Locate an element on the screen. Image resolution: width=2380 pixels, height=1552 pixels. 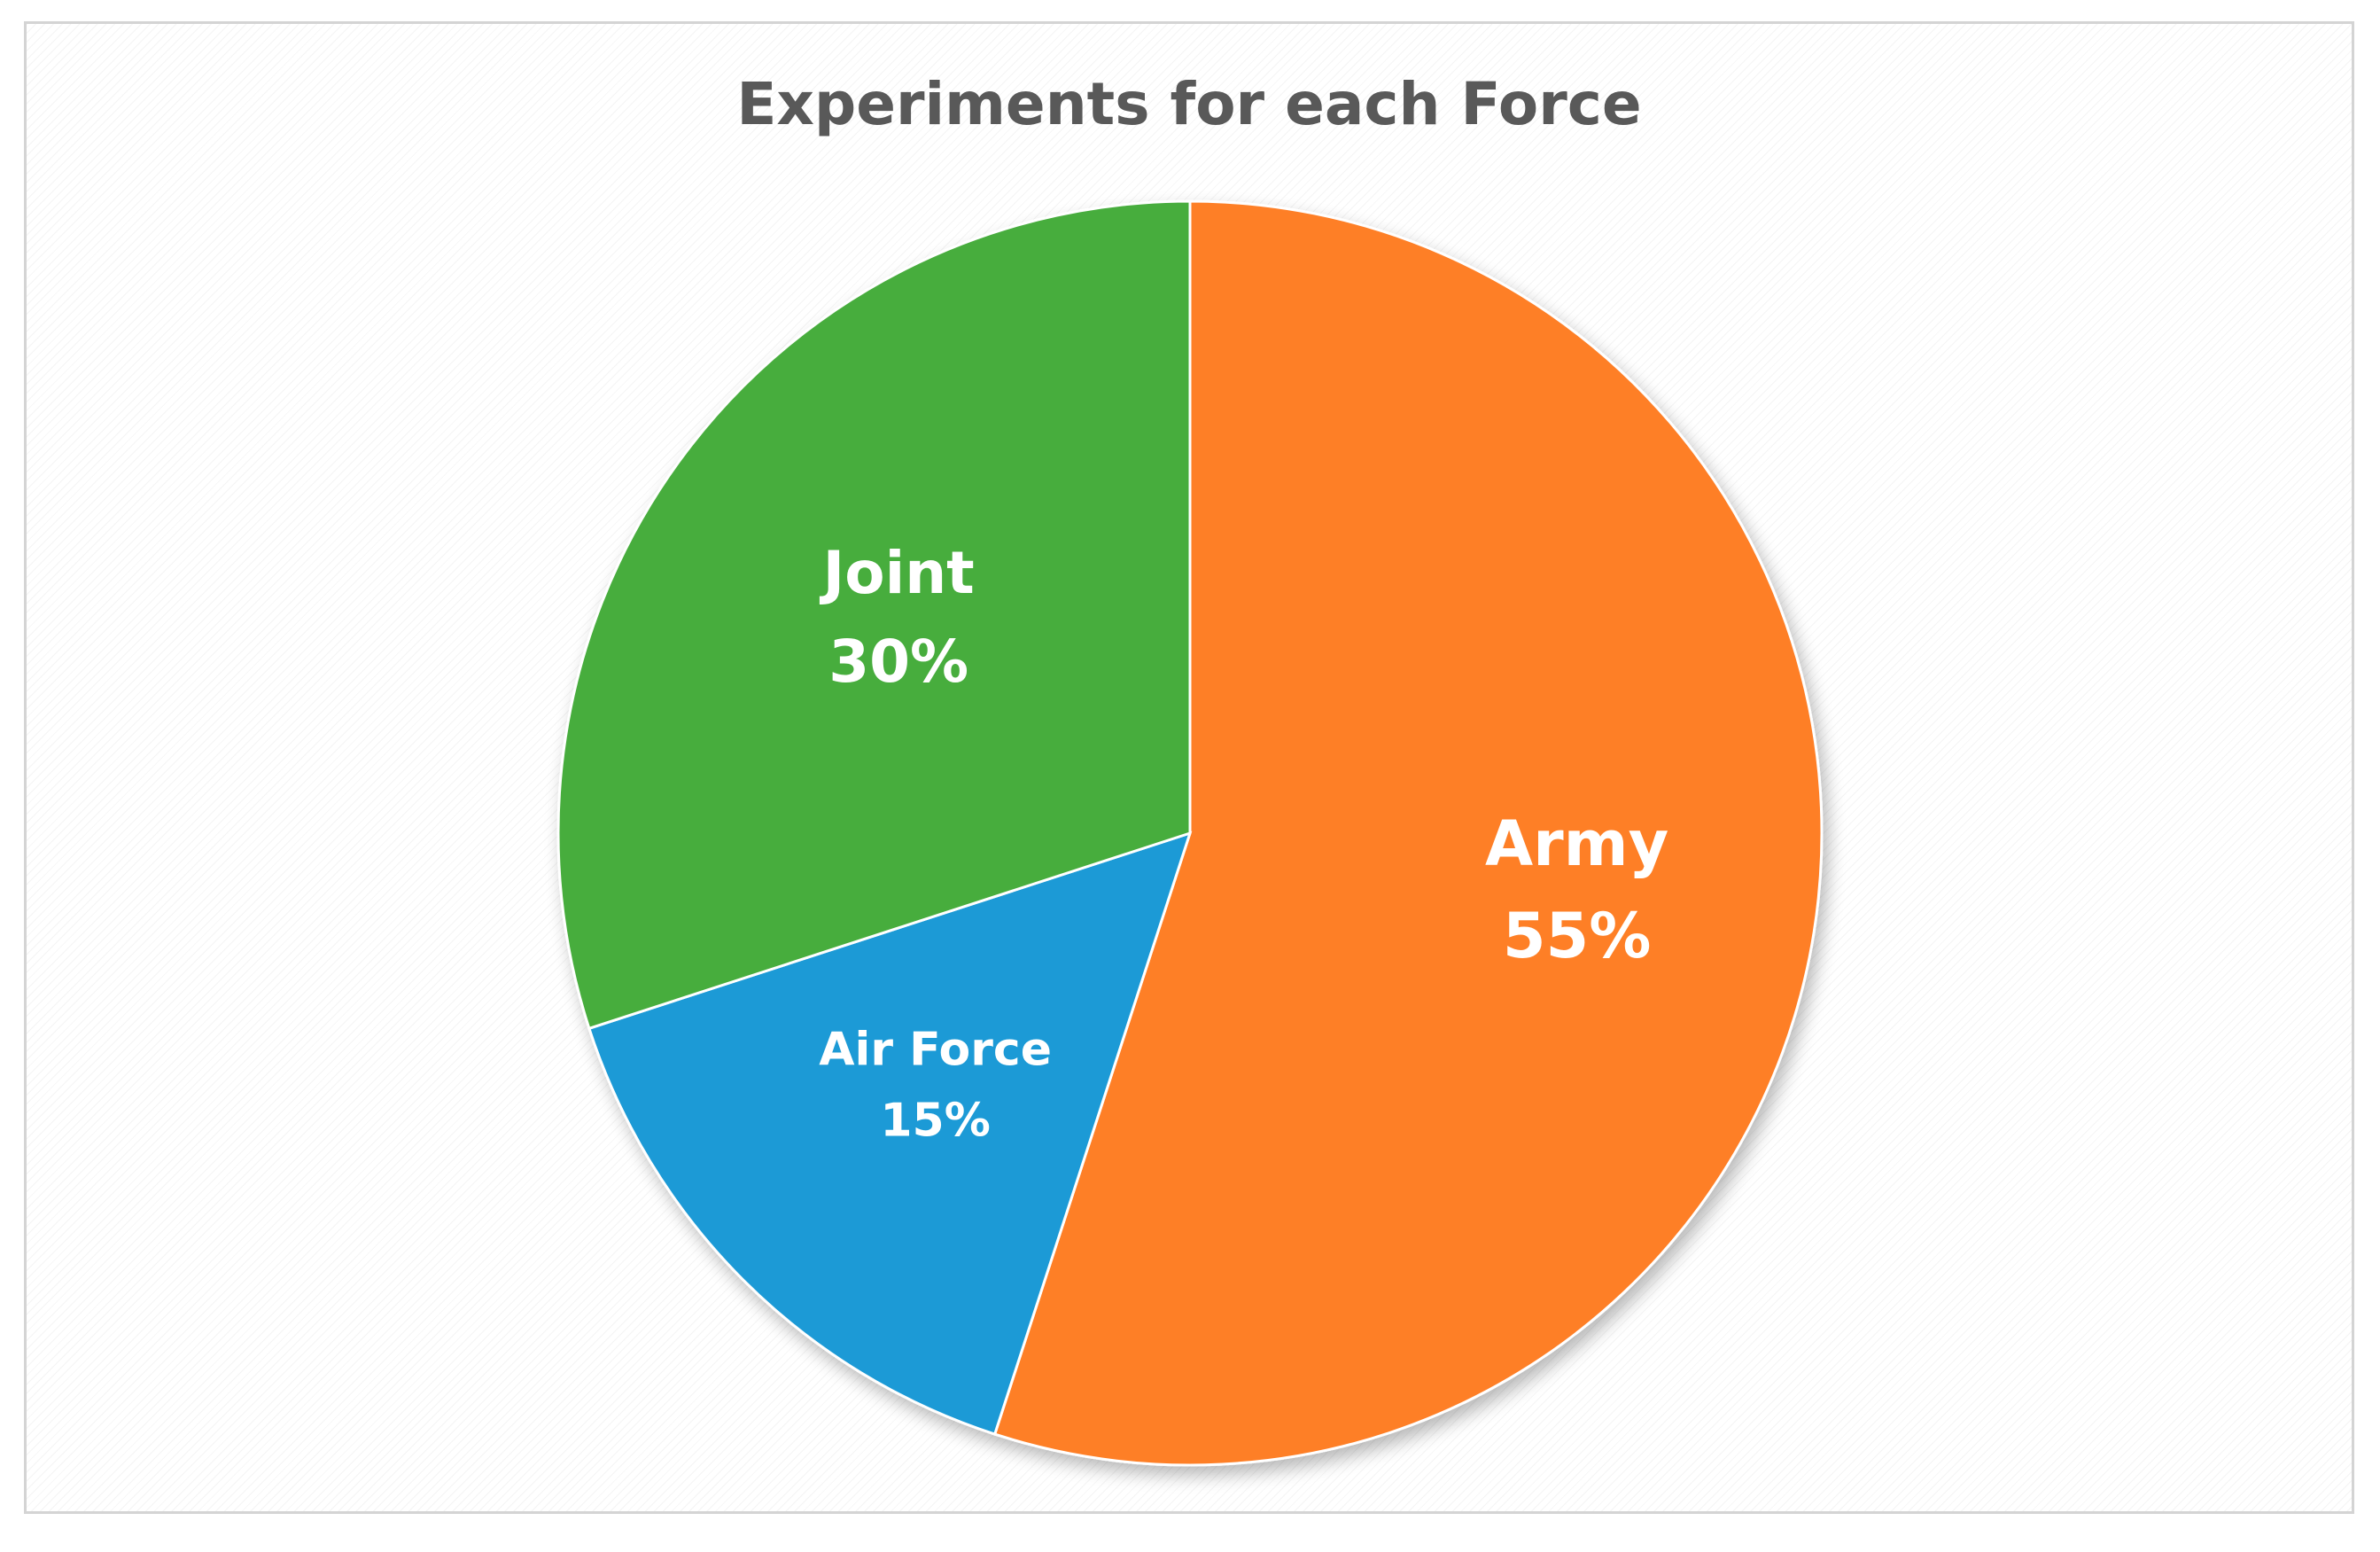
slice-label-army: Army is located at coordinates (1576, 844).